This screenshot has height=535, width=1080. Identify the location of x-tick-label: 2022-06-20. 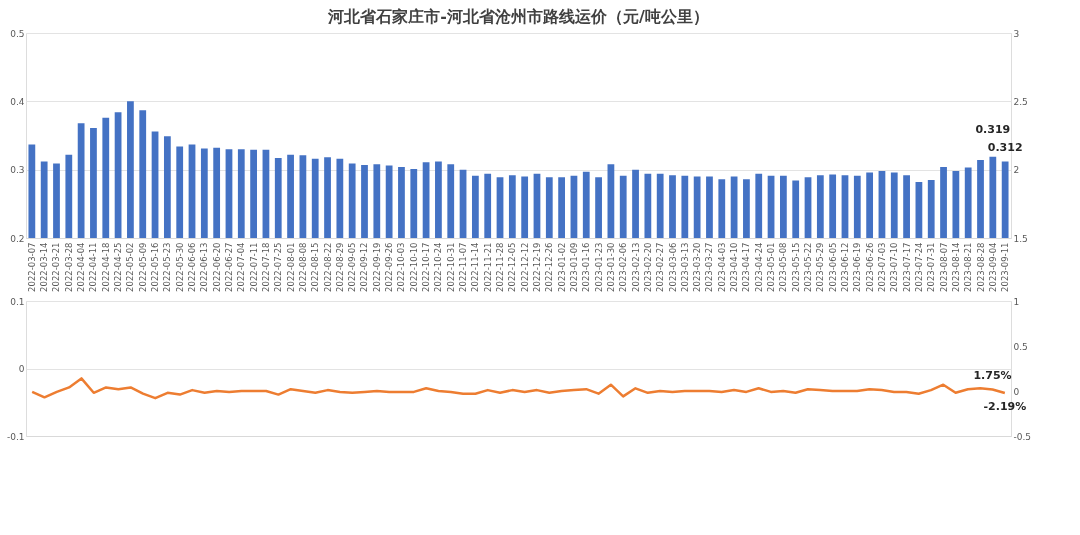
(216, 267).